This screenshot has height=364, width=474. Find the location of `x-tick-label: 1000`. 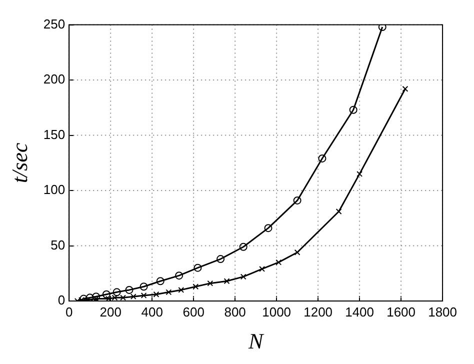

x-tick-label: 1000 is located at coordinates (277, 312).